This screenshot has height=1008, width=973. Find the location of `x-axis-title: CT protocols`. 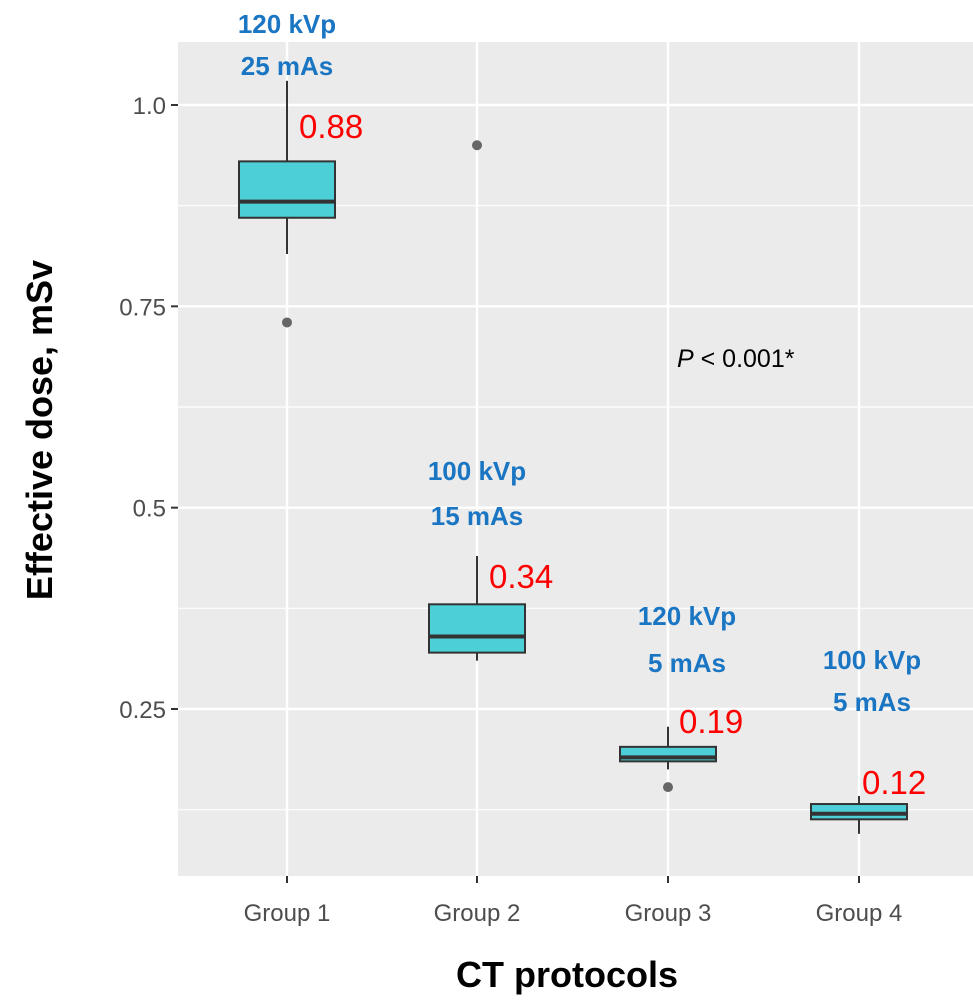

x-axis-title: CT protocols is located at coordinates (567, 974).